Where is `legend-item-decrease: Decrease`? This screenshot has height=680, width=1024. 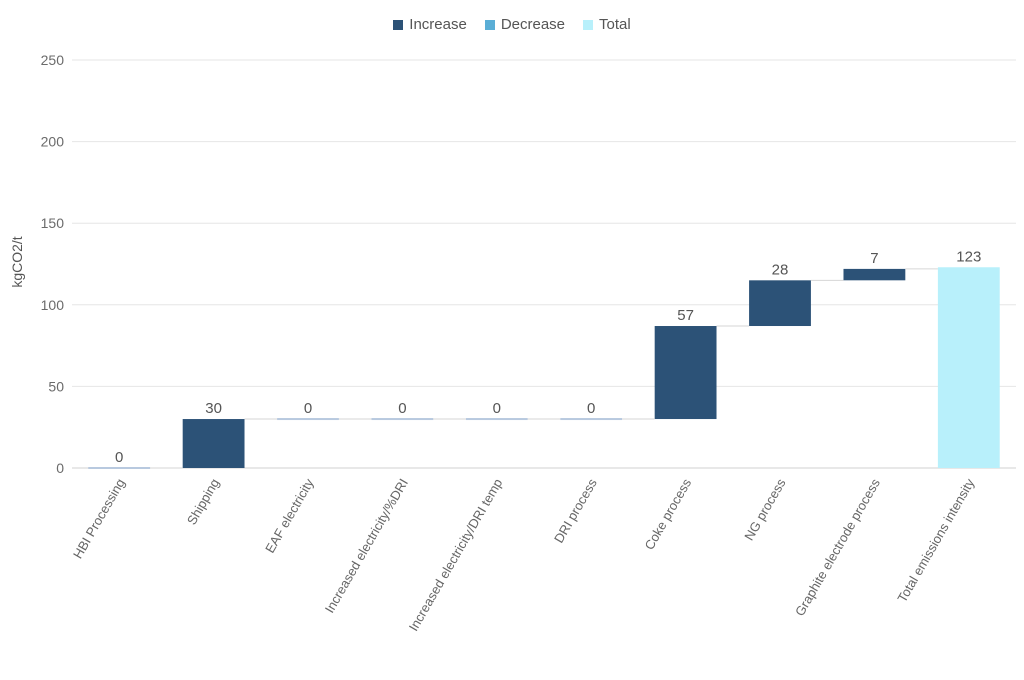 legend-item-decrease: Decrease is located at coordinates (525, 24).